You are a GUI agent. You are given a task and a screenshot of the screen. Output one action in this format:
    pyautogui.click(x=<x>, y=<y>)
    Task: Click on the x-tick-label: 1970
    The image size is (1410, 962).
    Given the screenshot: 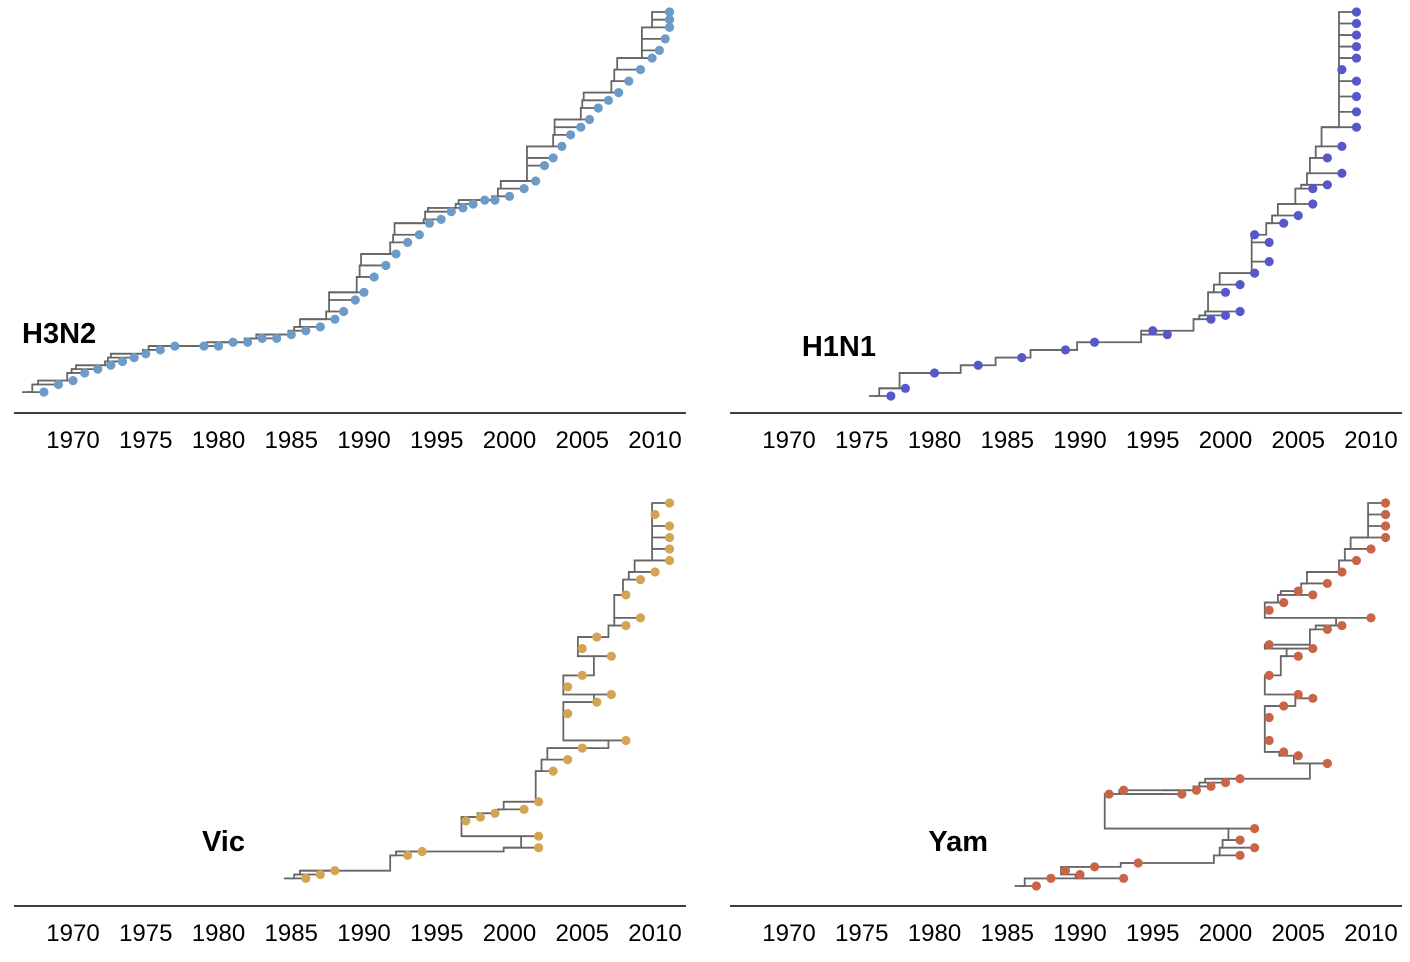 What is the action you would take?
    pyautogui.click(x=788, y=440)
    